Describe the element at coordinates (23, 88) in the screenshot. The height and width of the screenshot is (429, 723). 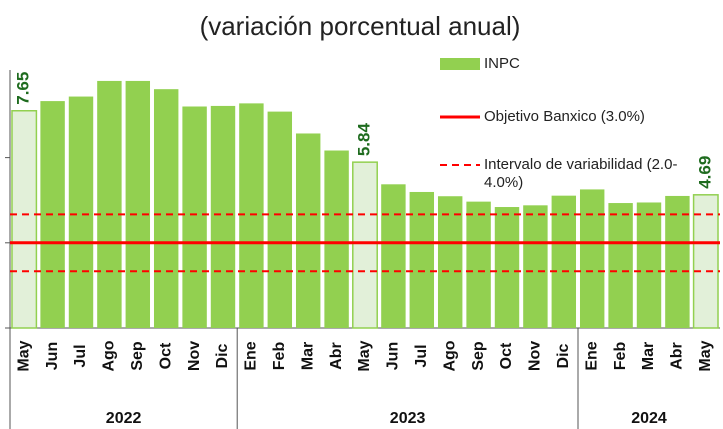
I see `value-label: 7.65` at that location.